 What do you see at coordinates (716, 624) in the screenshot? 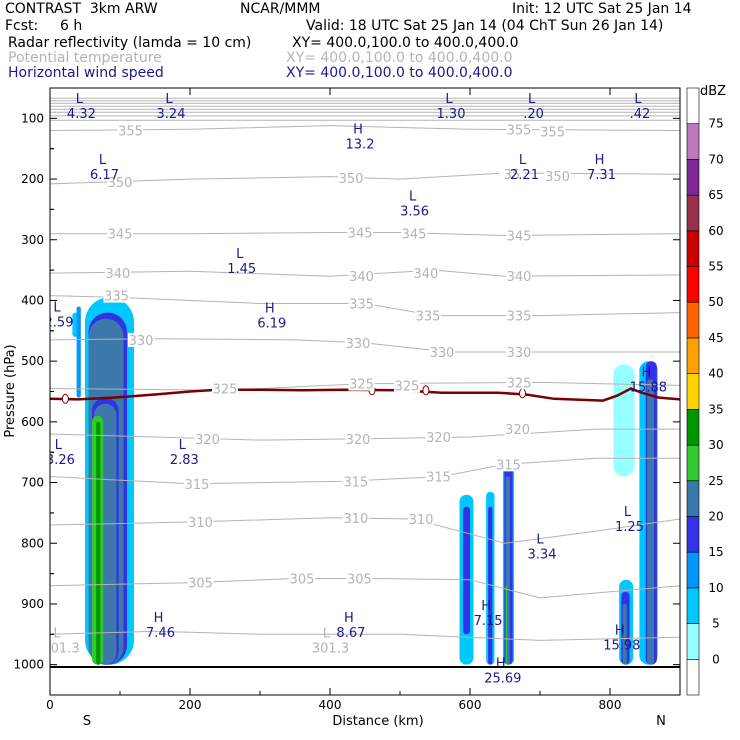
I see `colorbar-label: 5` at bounding box center [716, 624].